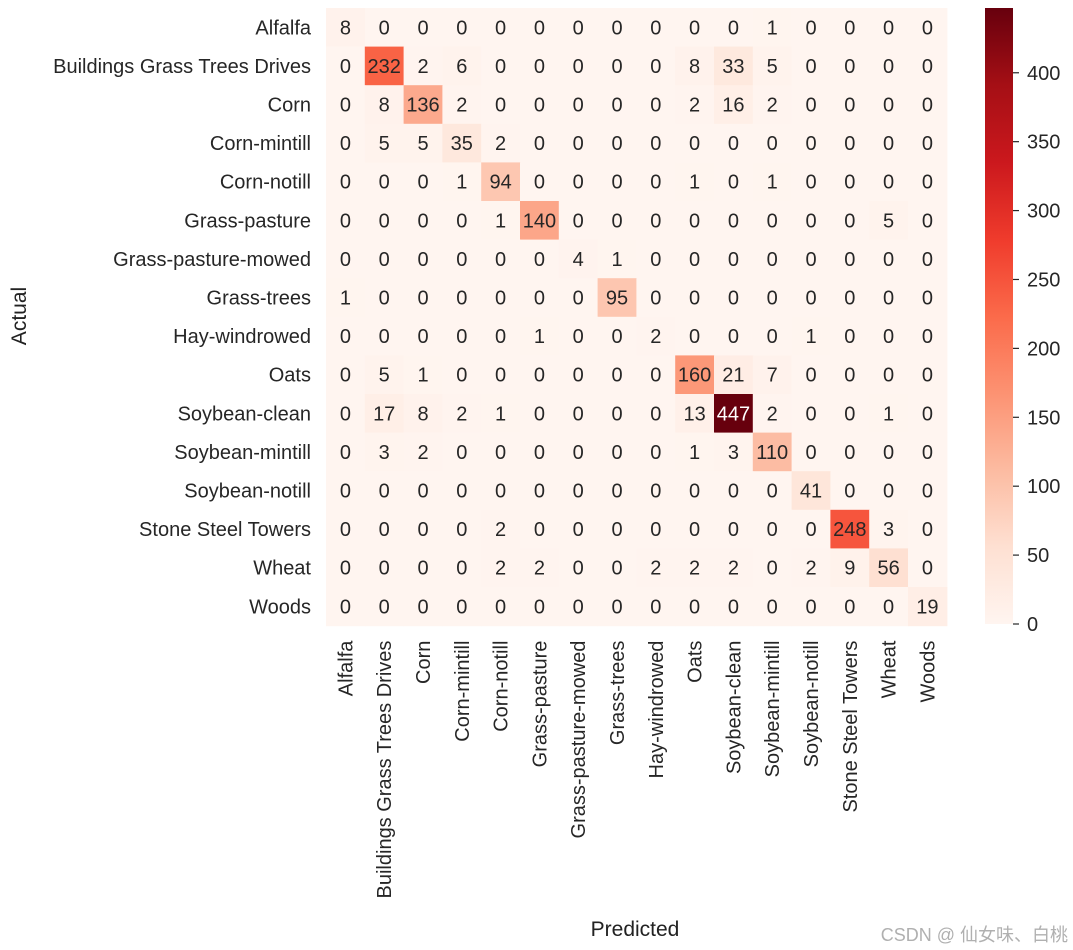  I want to click on x-tick-label: Corn-mintill, so click(463, 691).